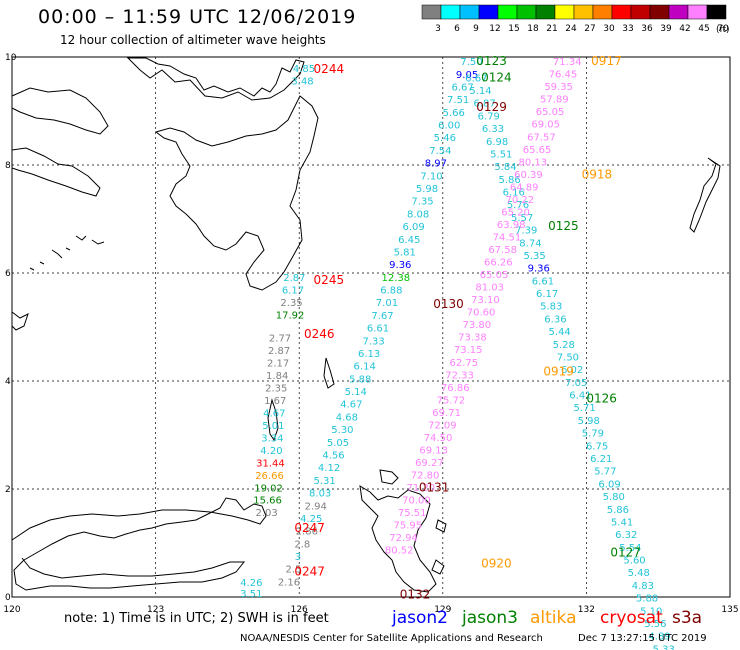  Describe the element at coordinates (396, 278) in the screenshot. I see `wave-height-value: 12.38` at that location.